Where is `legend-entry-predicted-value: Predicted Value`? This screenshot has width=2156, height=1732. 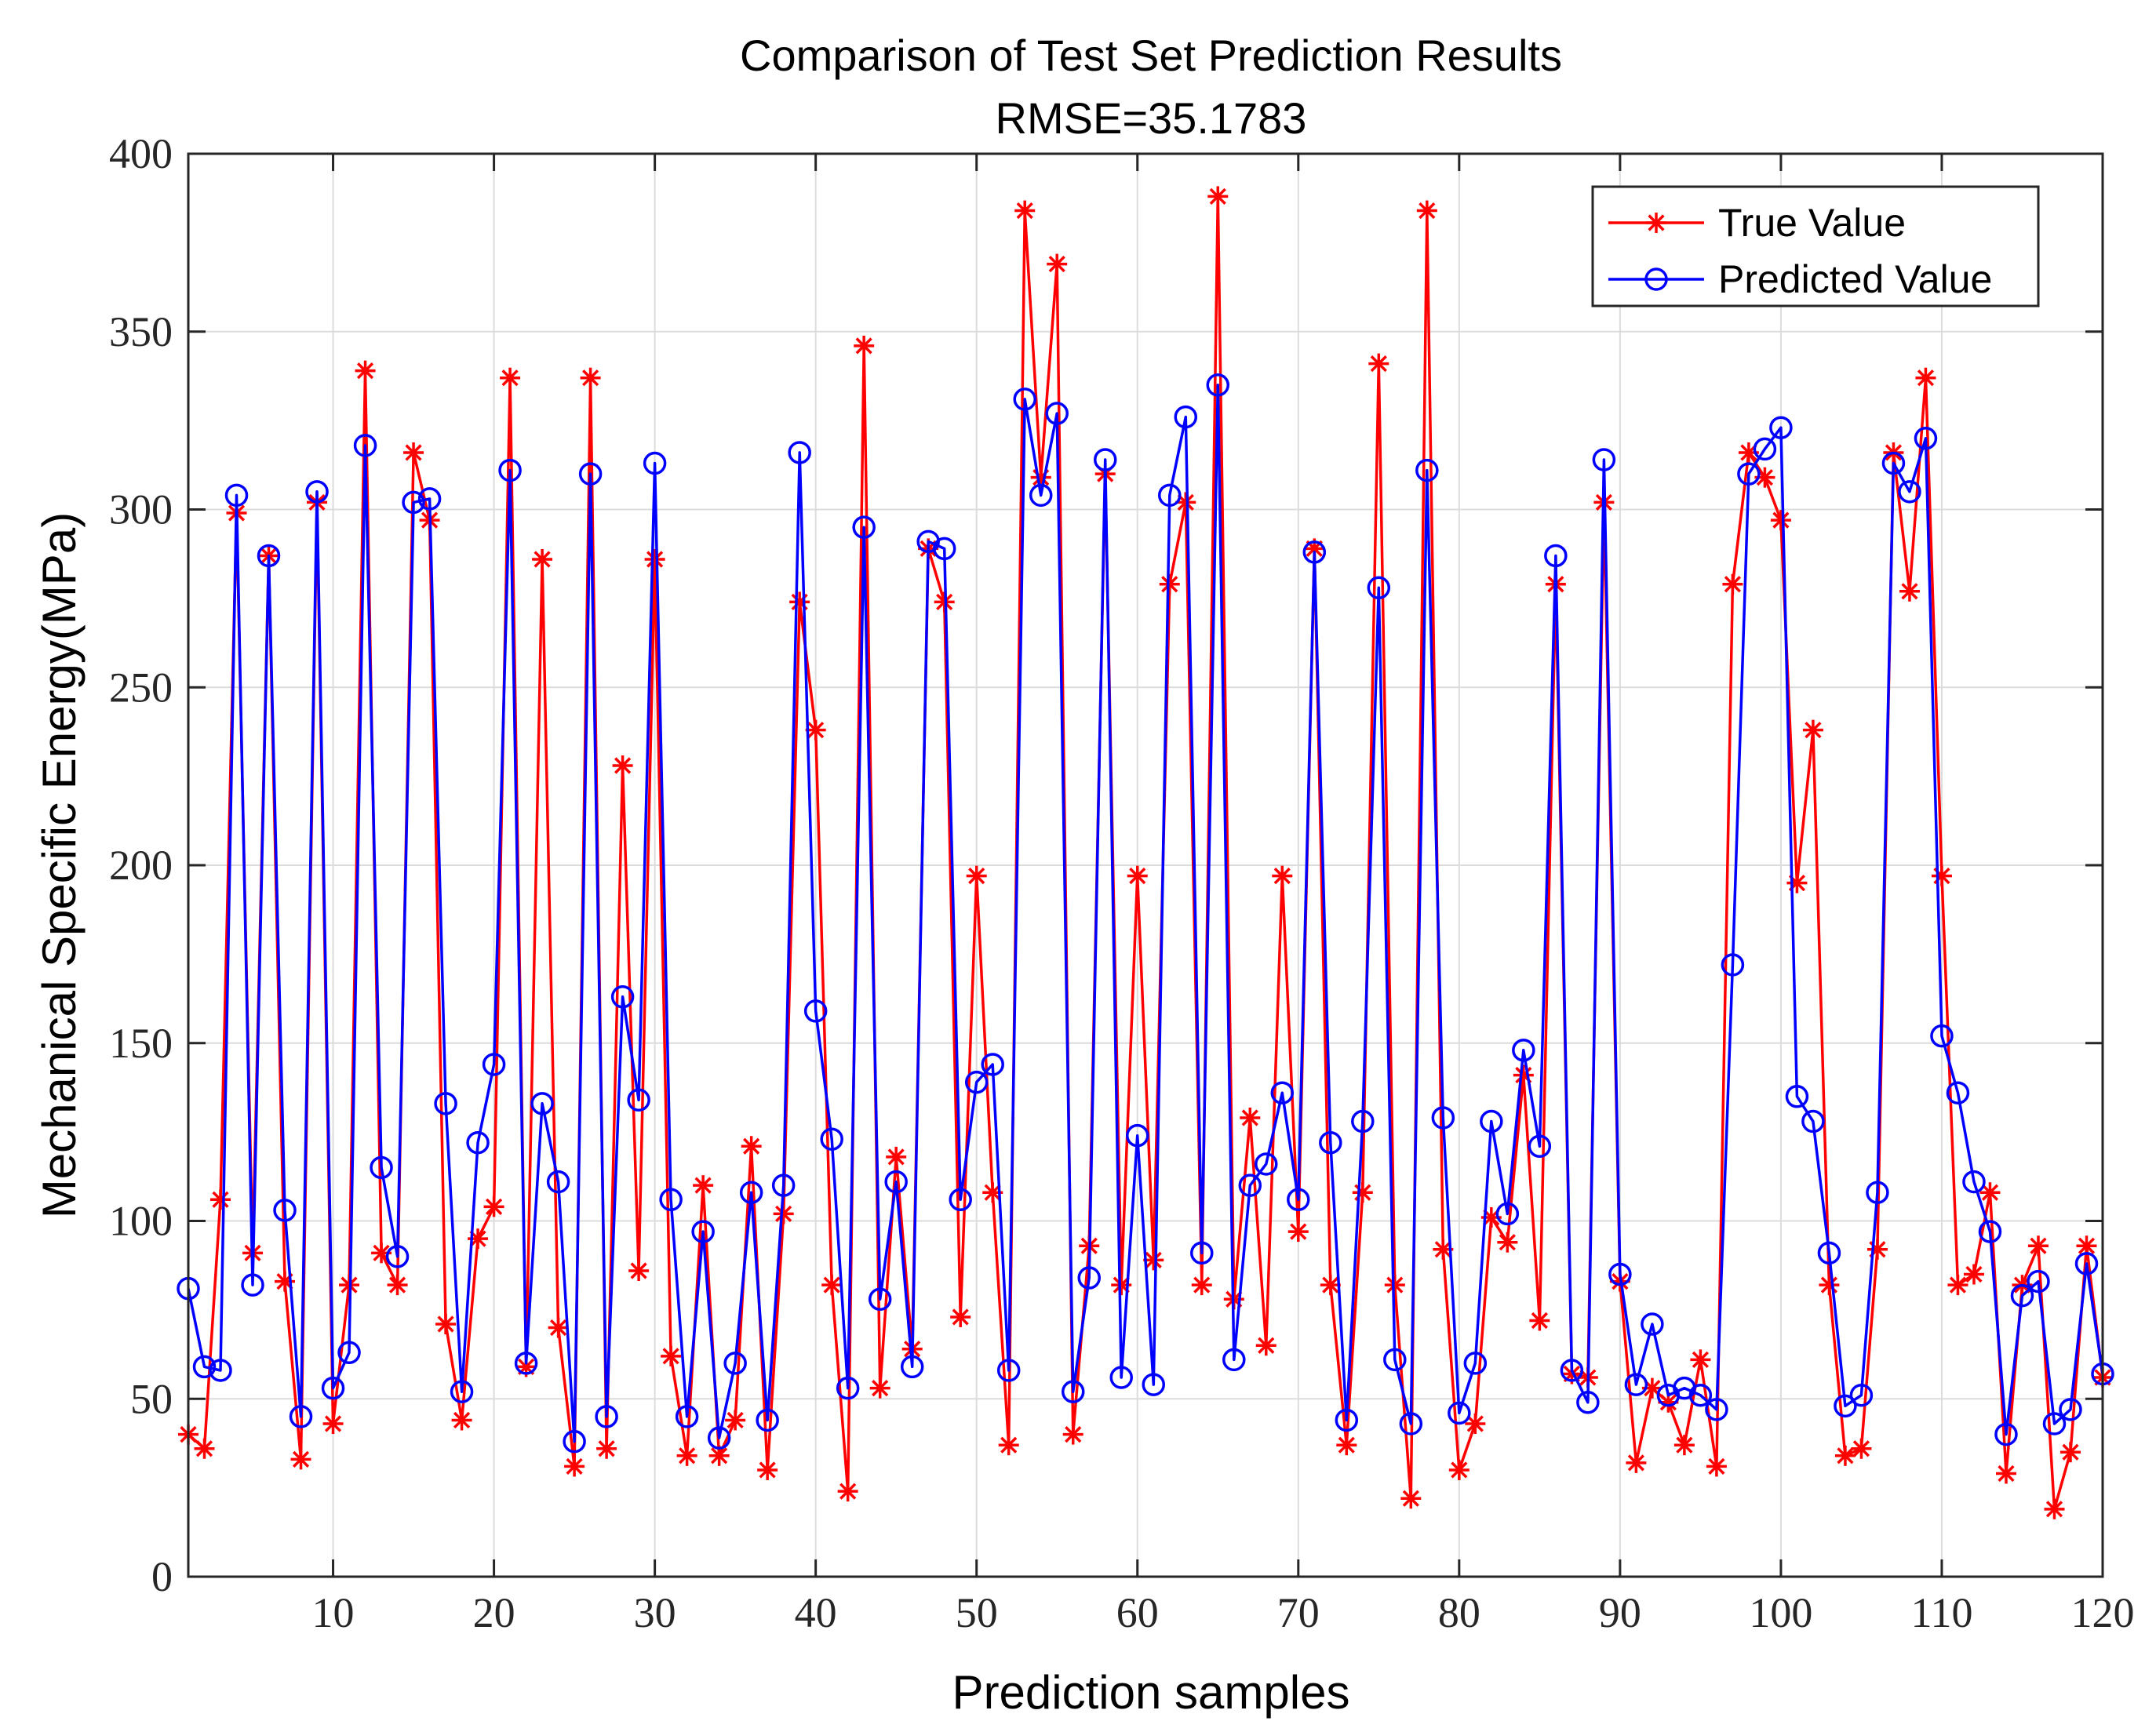 legend-entry-predicted-value: Predicted Value is located at coordinates (1800, 279).